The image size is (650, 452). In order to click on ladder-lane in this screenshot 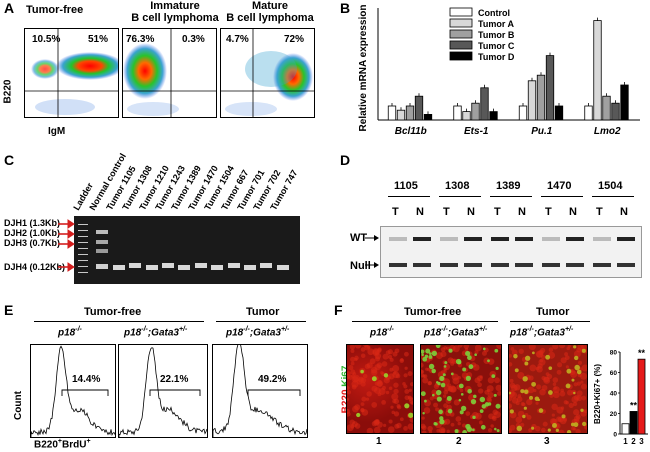, I will do `click(83, 251)`.